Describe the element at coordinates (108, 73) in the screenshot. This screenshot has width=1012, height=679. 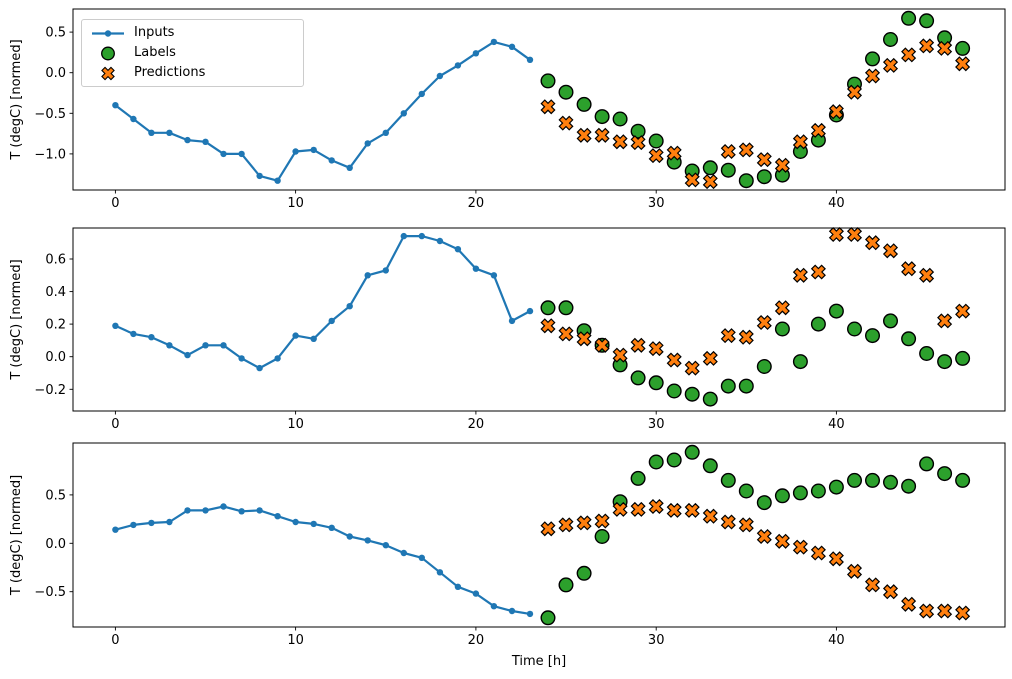
I see `predictions-x-icon` at that location.